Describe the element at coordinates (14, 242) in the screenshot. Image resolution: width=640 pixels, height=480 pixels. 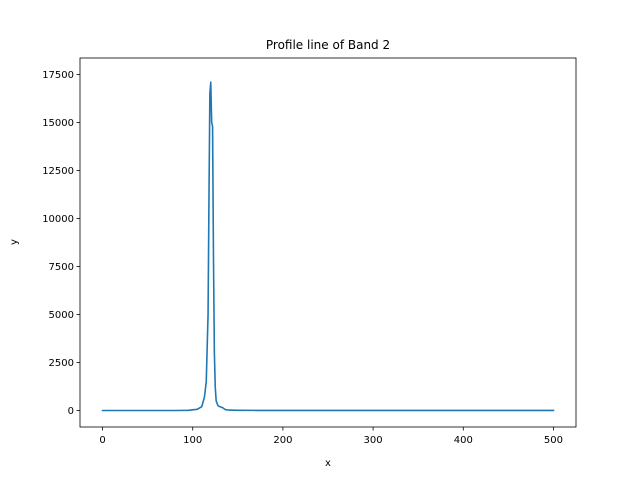
I see `y-axis-label: y` at that location.